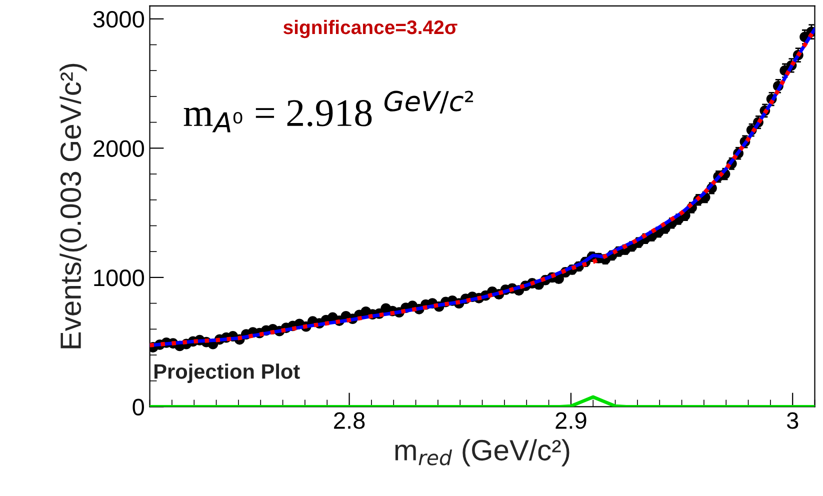 The image size is (823, 496). I want to click on annotation: significance=3.42σ, so click(370, 29).